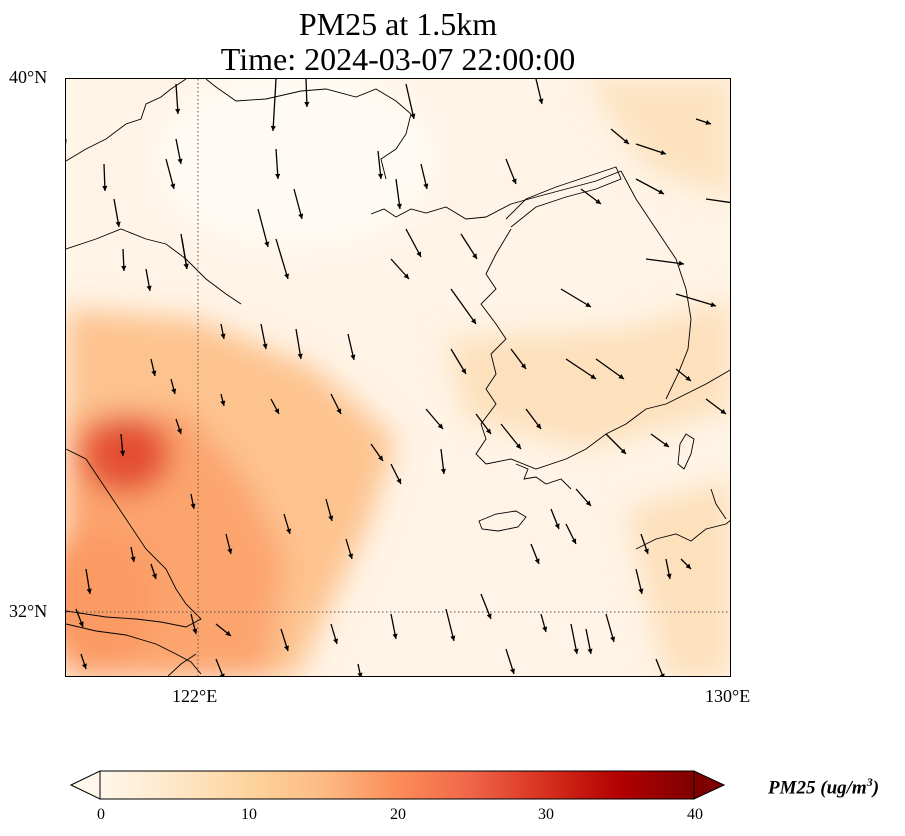  I want to click on coastline-korea-east, so click(656, 285).